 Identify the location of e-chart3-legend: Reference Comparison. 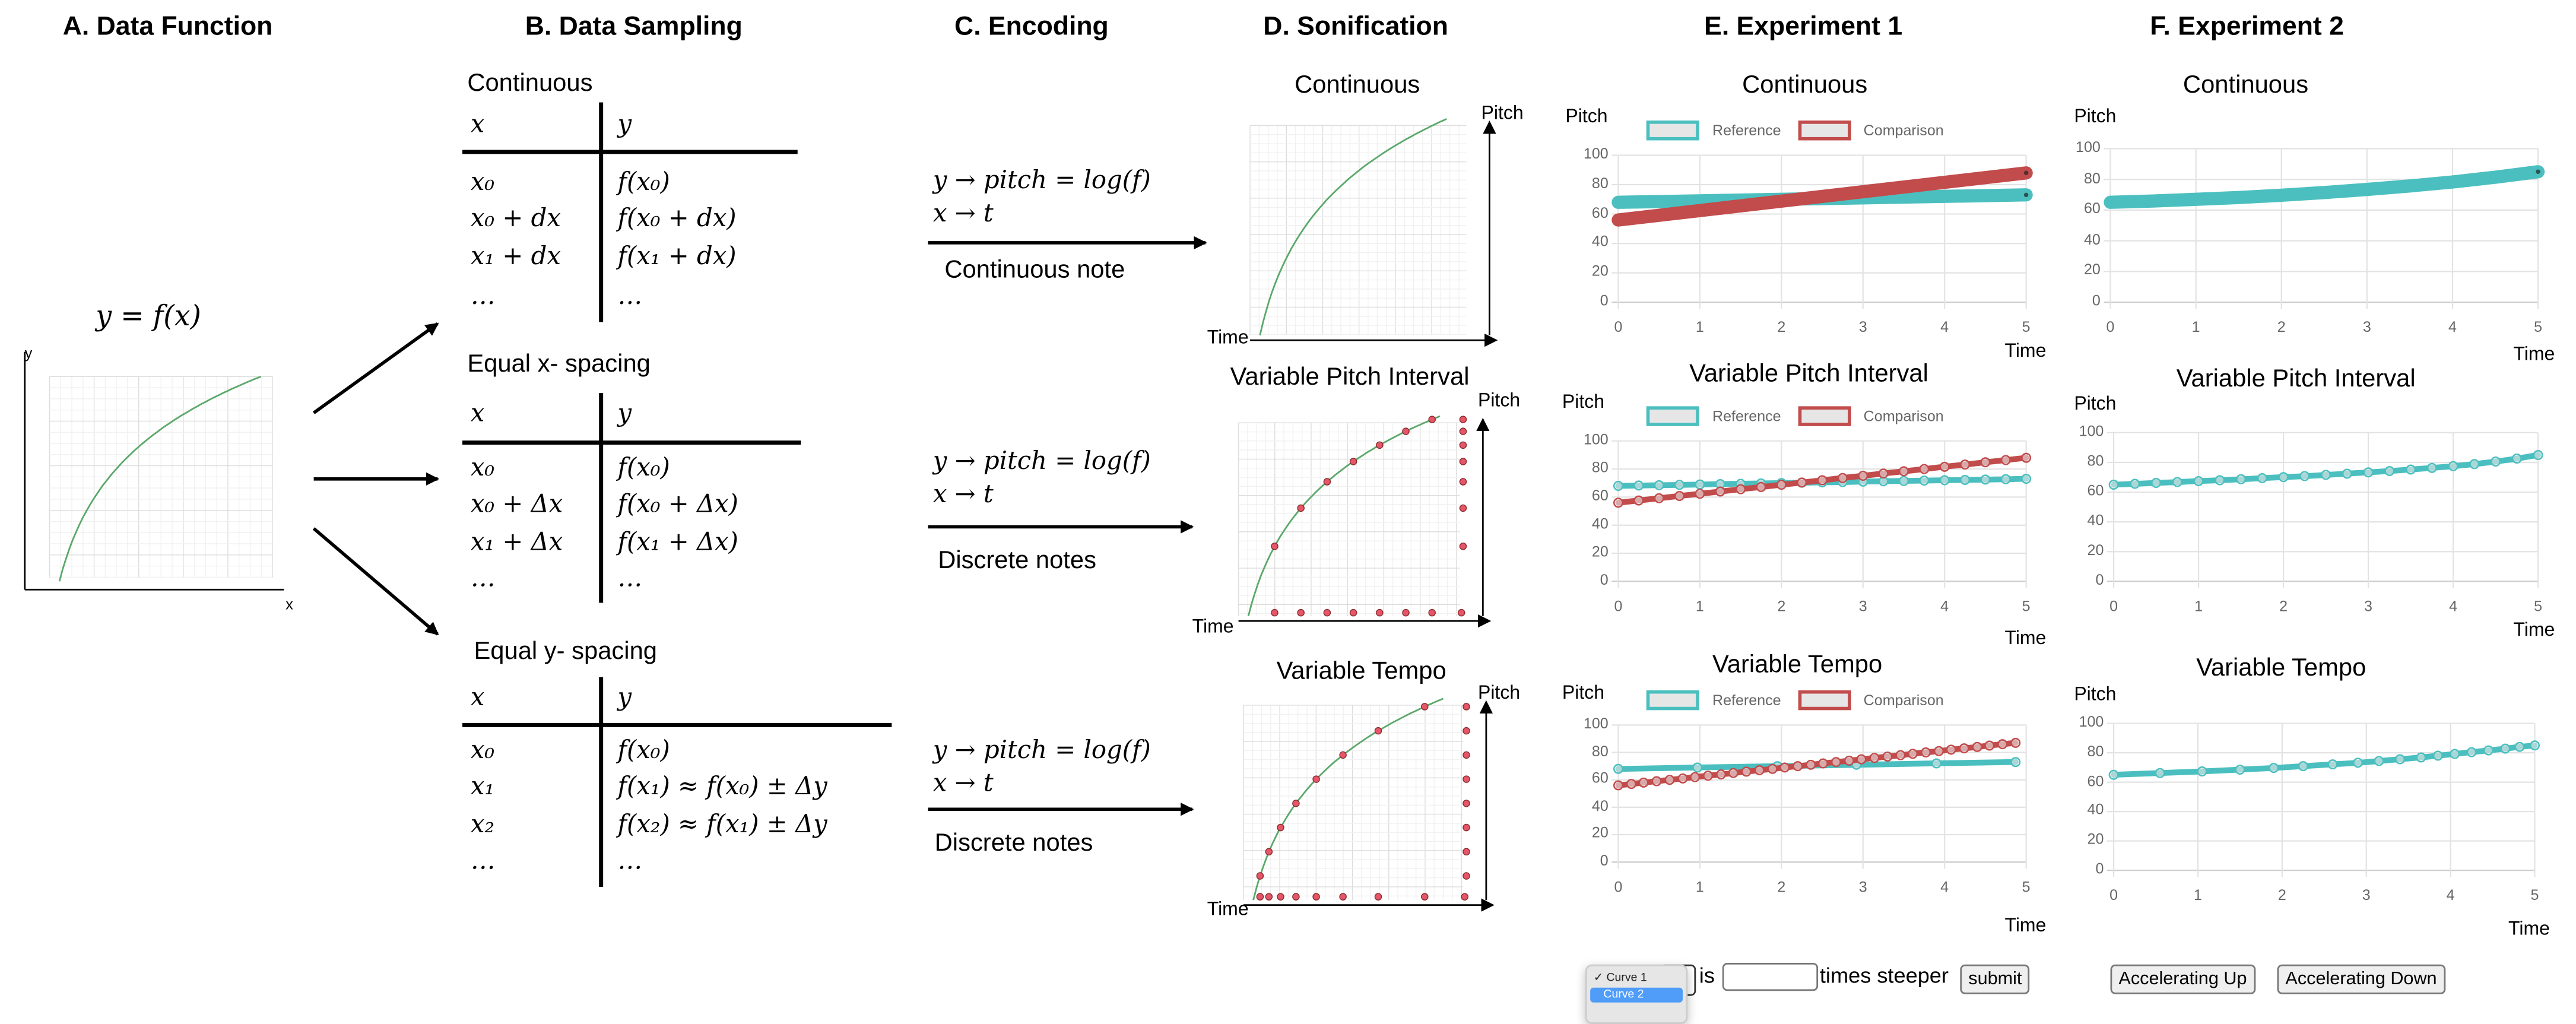
(1795, 700).